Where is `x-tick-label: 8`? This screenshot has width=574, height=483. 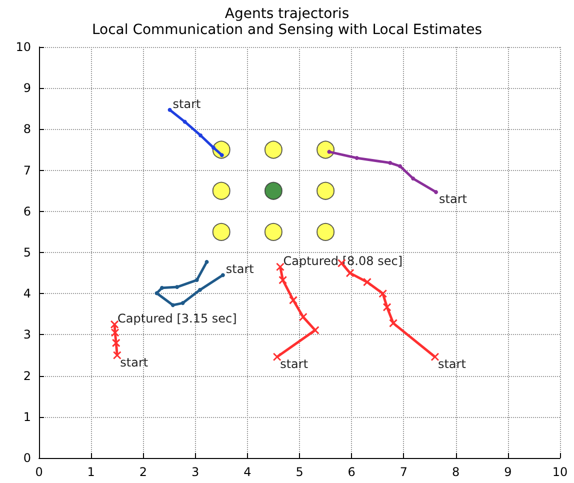
x-tick-label: 8 is located at coordinates (456, 472).